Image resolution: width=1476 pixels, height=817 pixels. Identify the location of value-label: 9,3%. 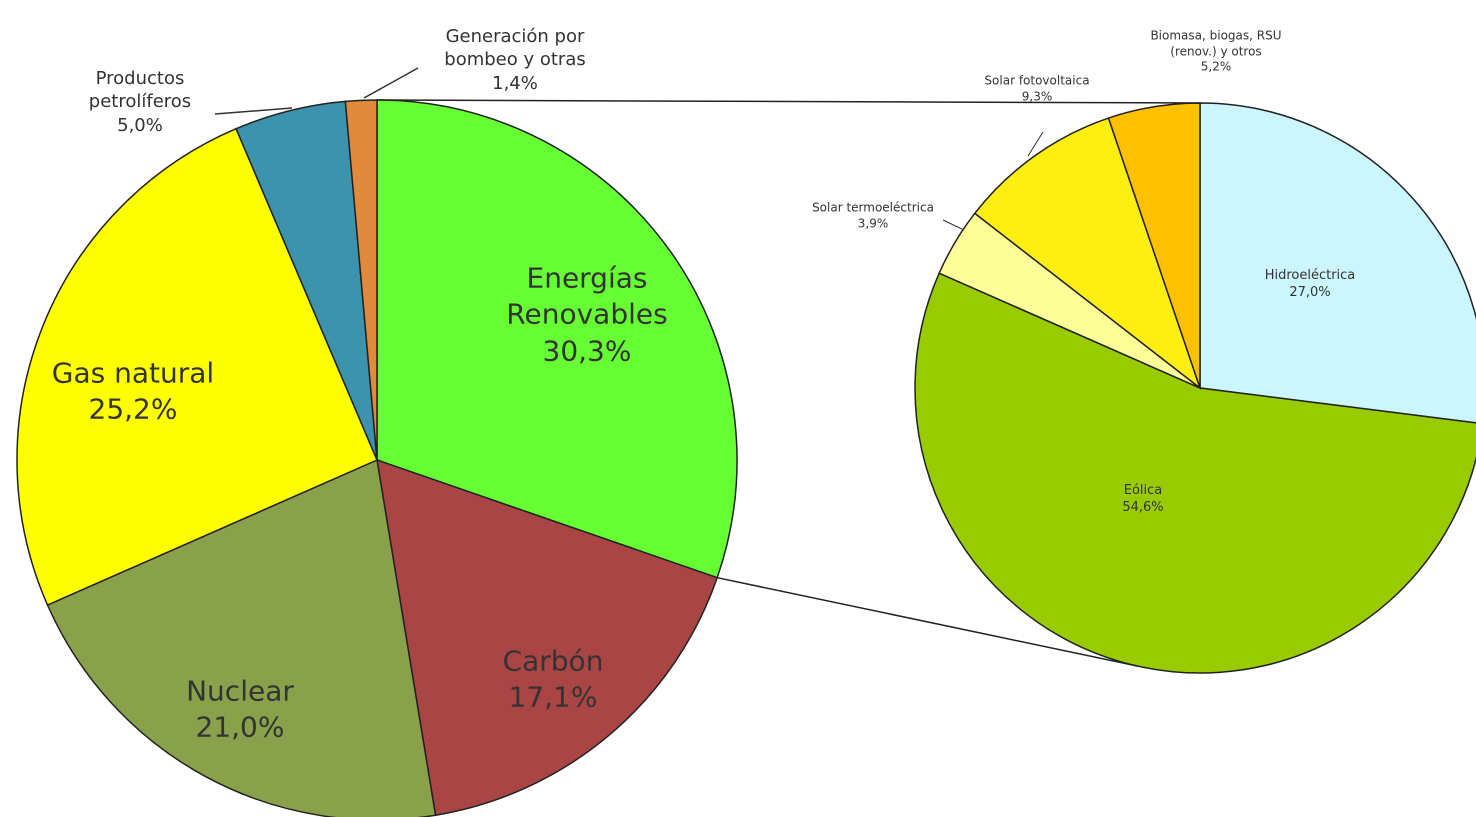
(1037, 96).